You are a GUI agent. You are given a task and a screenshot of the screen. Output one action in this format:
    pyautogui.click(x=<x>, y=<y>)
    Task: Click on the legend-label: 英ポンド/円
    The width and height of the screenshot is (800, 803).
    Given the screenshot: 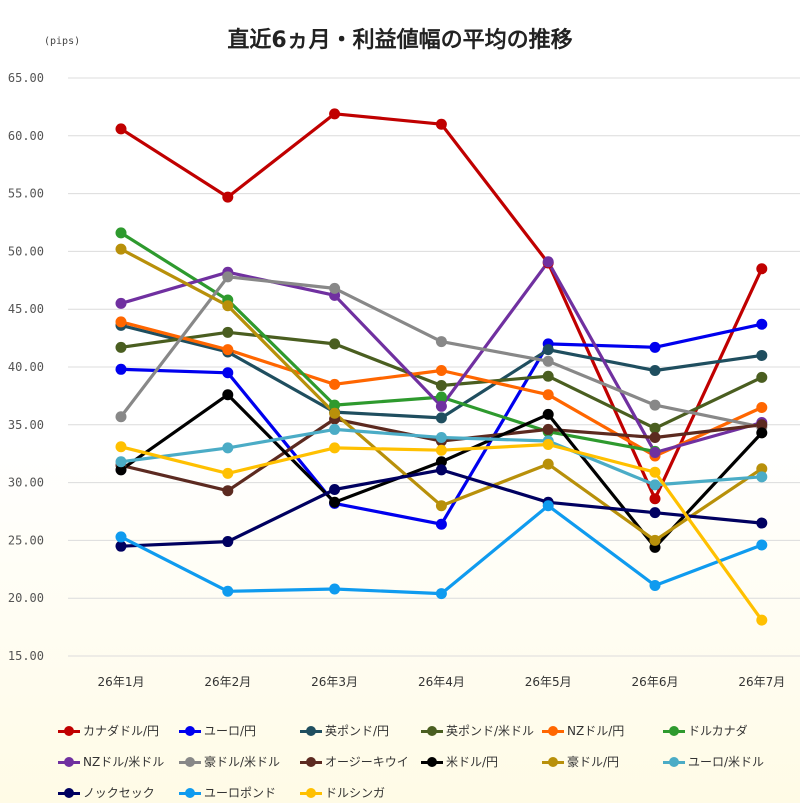 What is the action you would take?
    pyautogui.click(x=357, y=731)
    